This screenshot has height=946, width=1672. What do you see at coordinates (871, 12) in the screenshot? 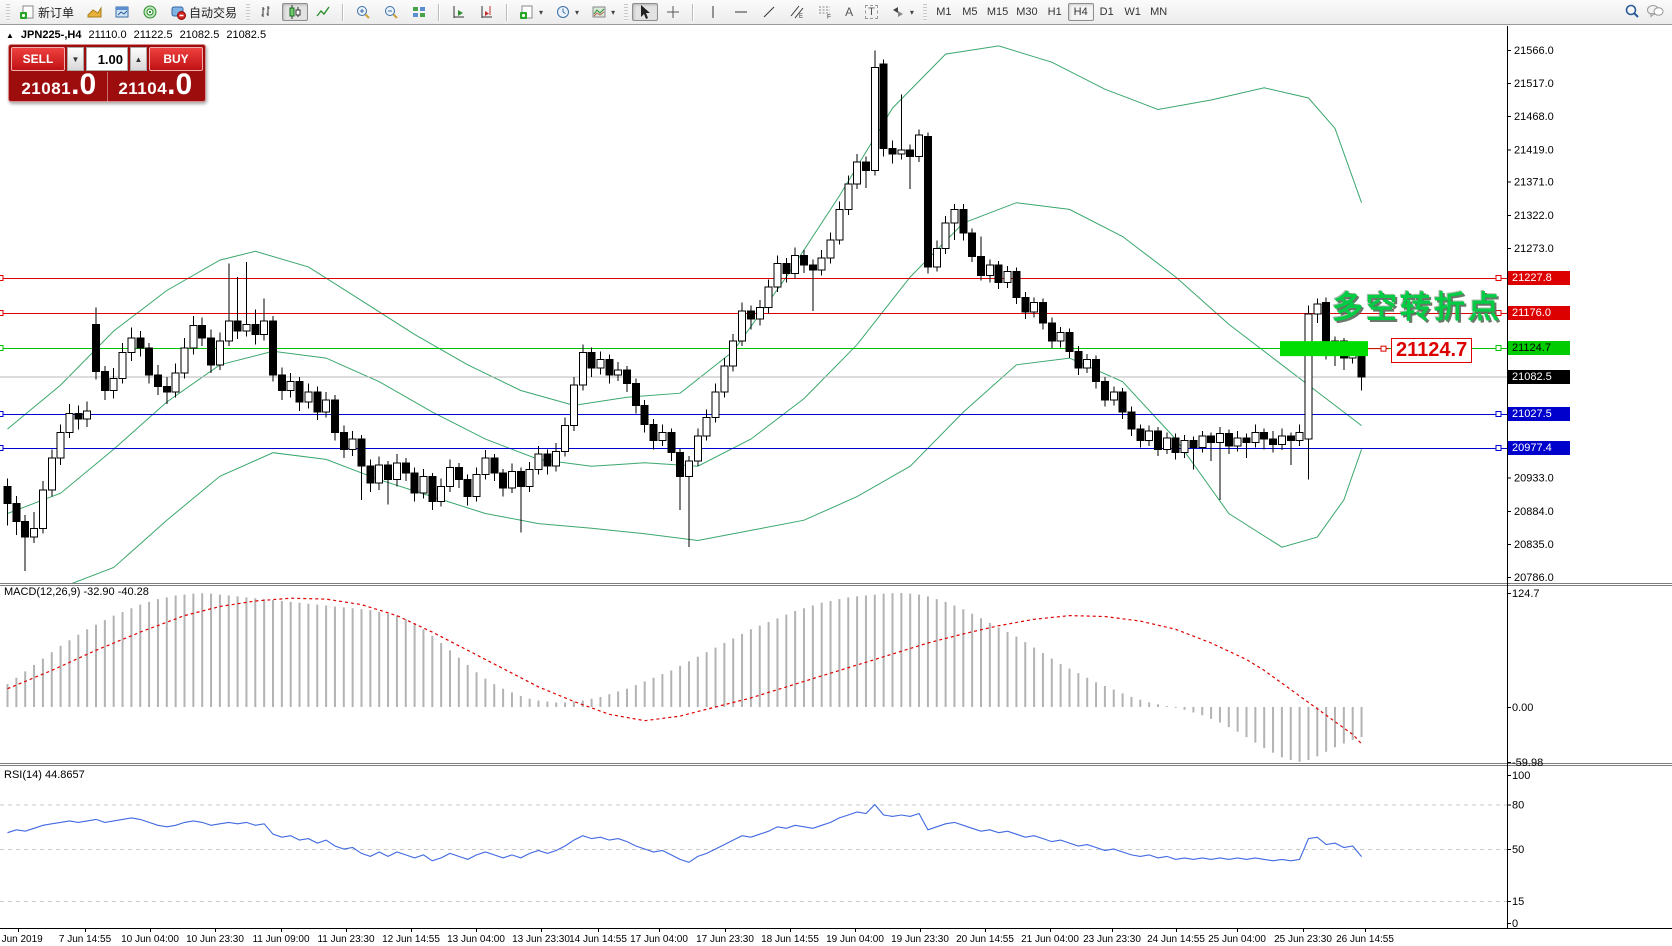
I see `text-label-button: T` at bounding box center [871, 12].